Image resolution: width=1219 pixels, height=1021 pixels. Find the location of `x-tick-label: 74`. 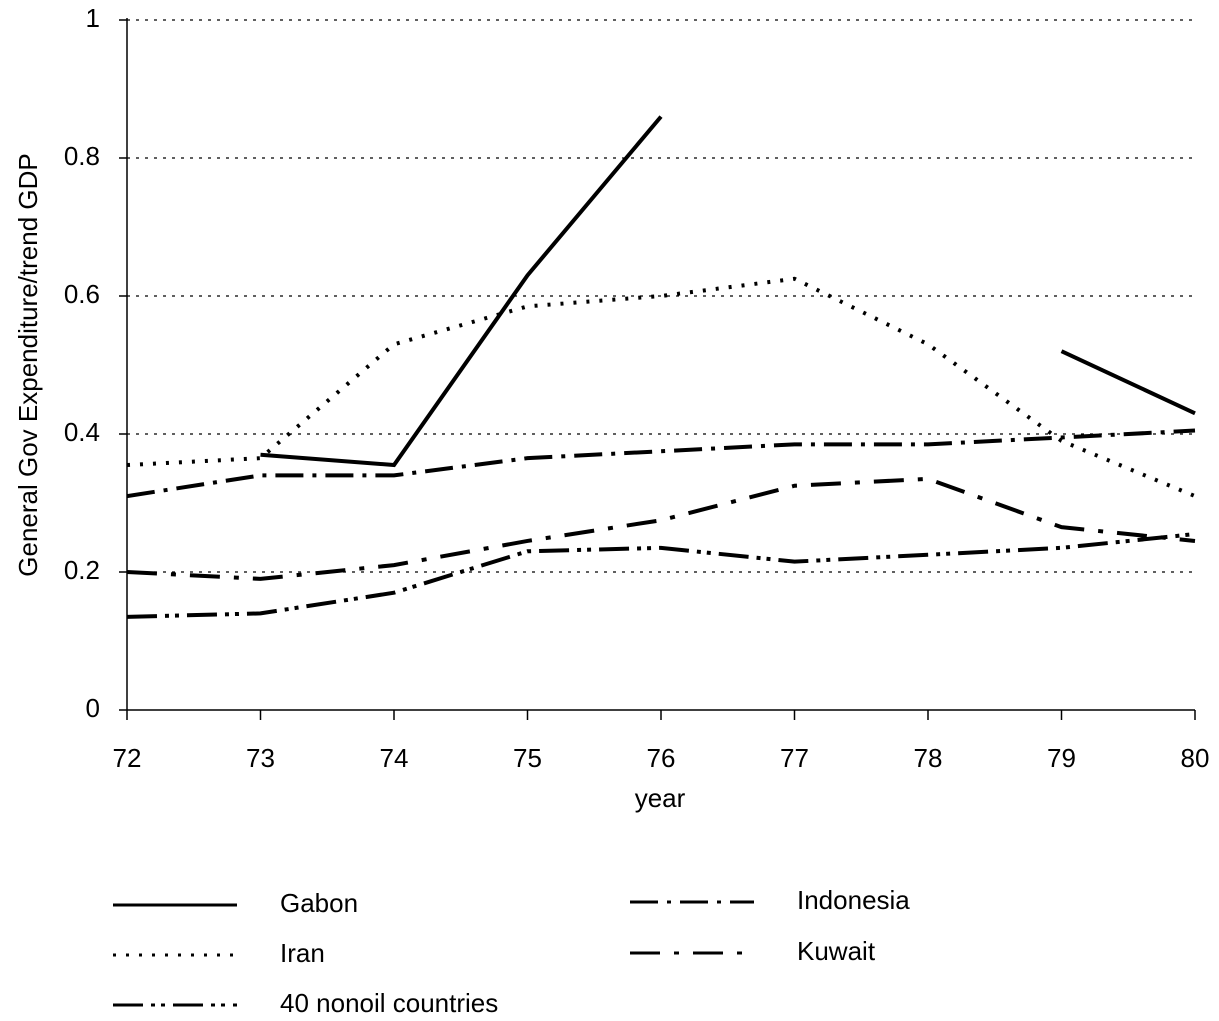

x-tick-label: 74 is located at coordinates (394, 758).